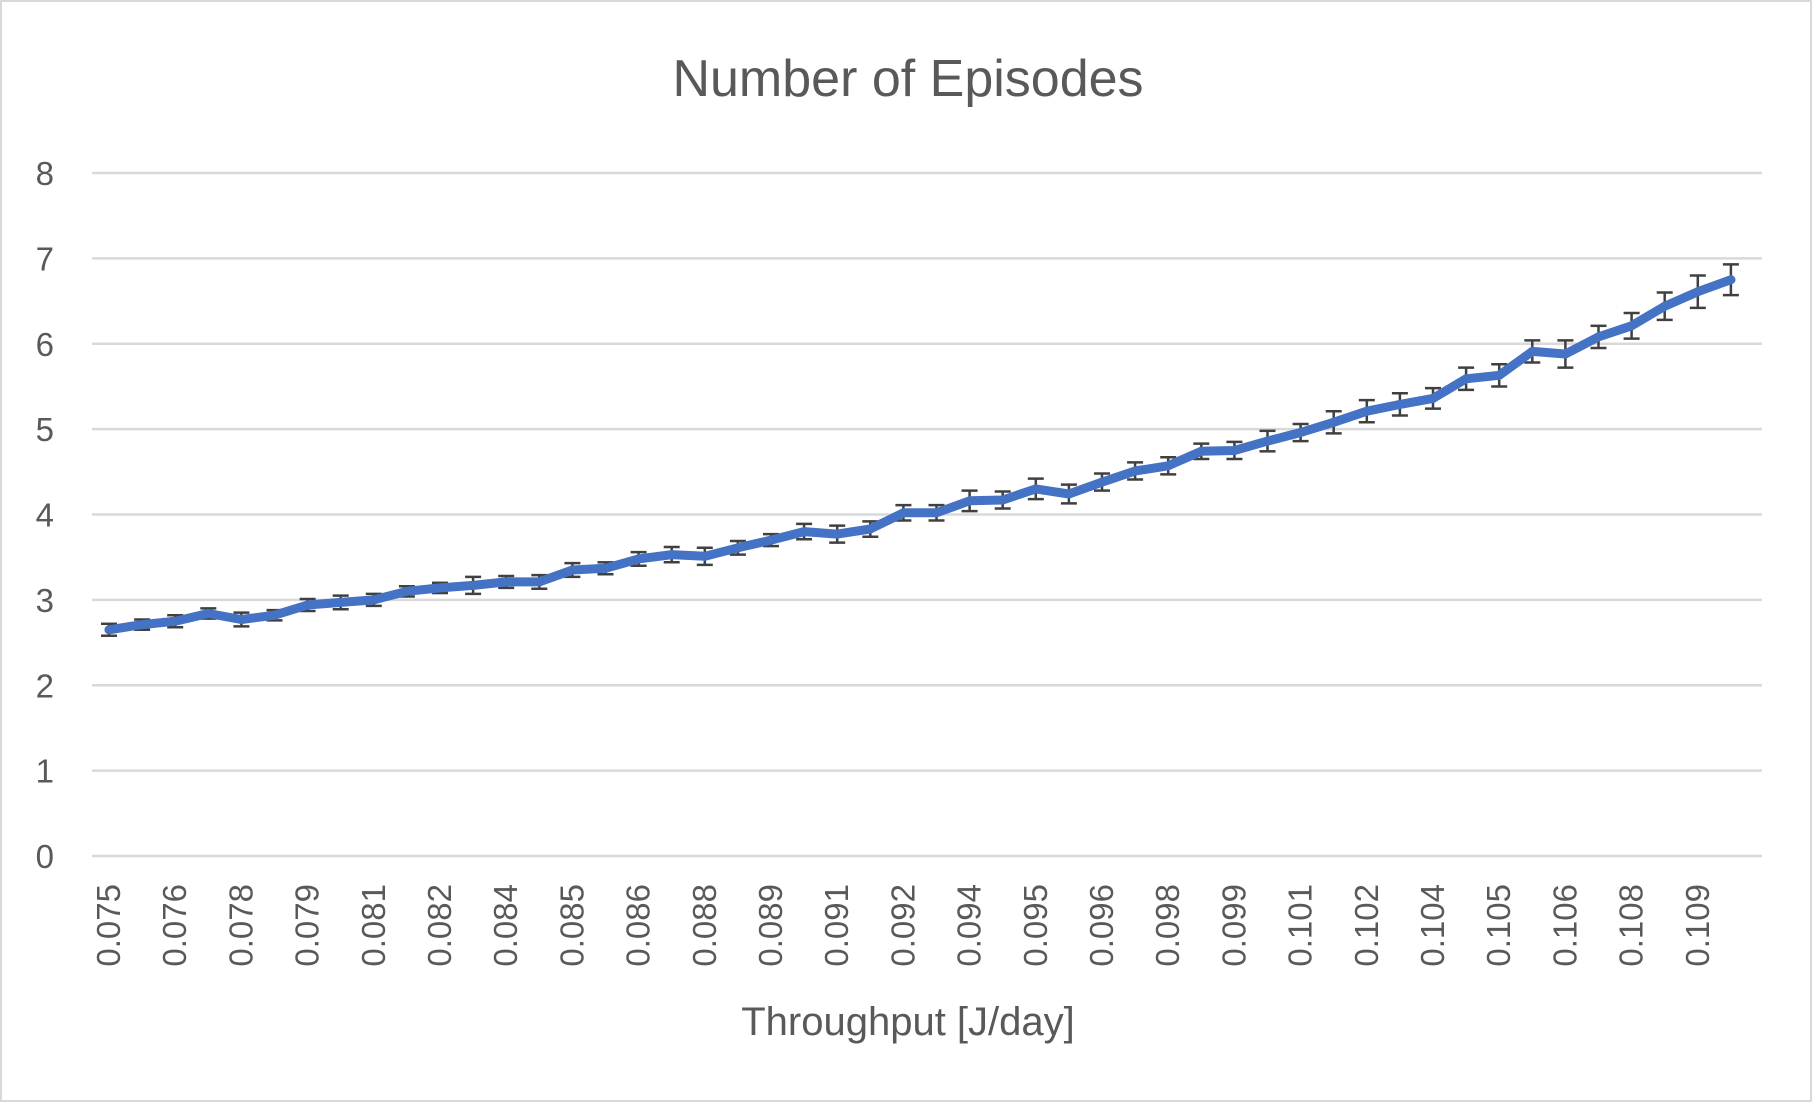 The height and width of the screenshot is (1104, 1812). I want to click on x-tick-label: 0.106, so click(1564, 925).